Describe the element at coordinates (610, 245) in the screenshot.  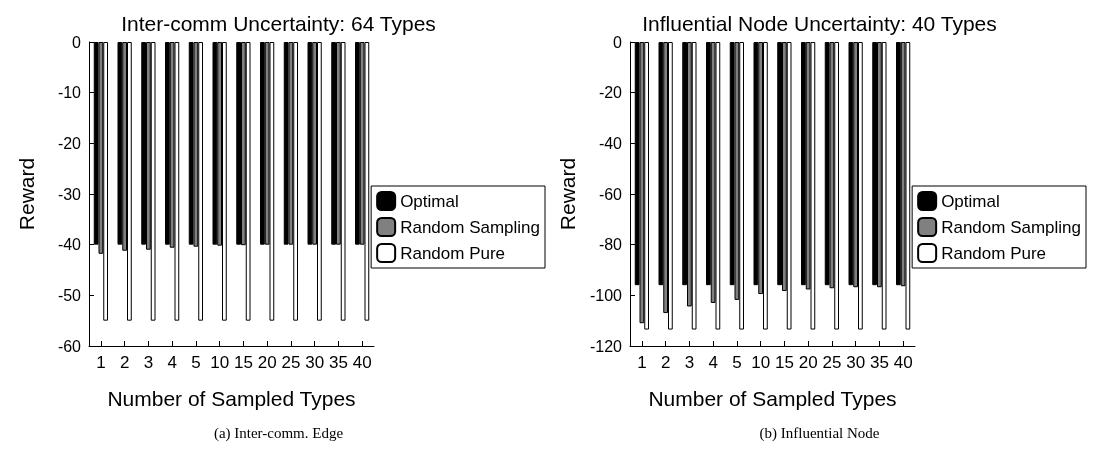
I see `y-tick-label: -80` at that location.